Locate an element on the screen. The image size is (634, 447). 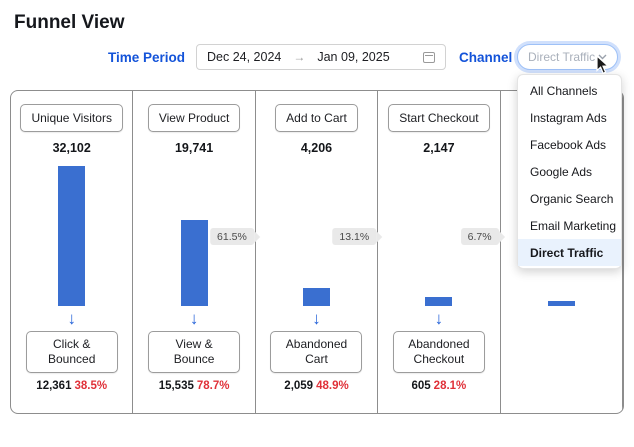
conversion-badge: 13.1% is located at coordinates (354, 236).